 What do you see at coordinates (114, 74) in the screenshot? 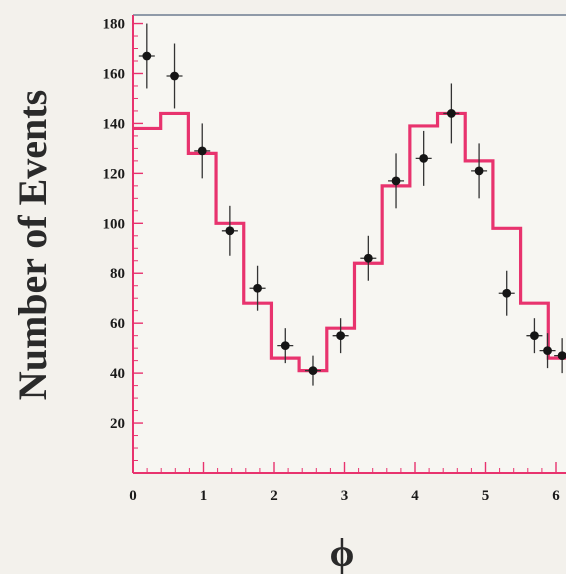
I see `y-tick-label: 160` at bounding box center [114, 74].